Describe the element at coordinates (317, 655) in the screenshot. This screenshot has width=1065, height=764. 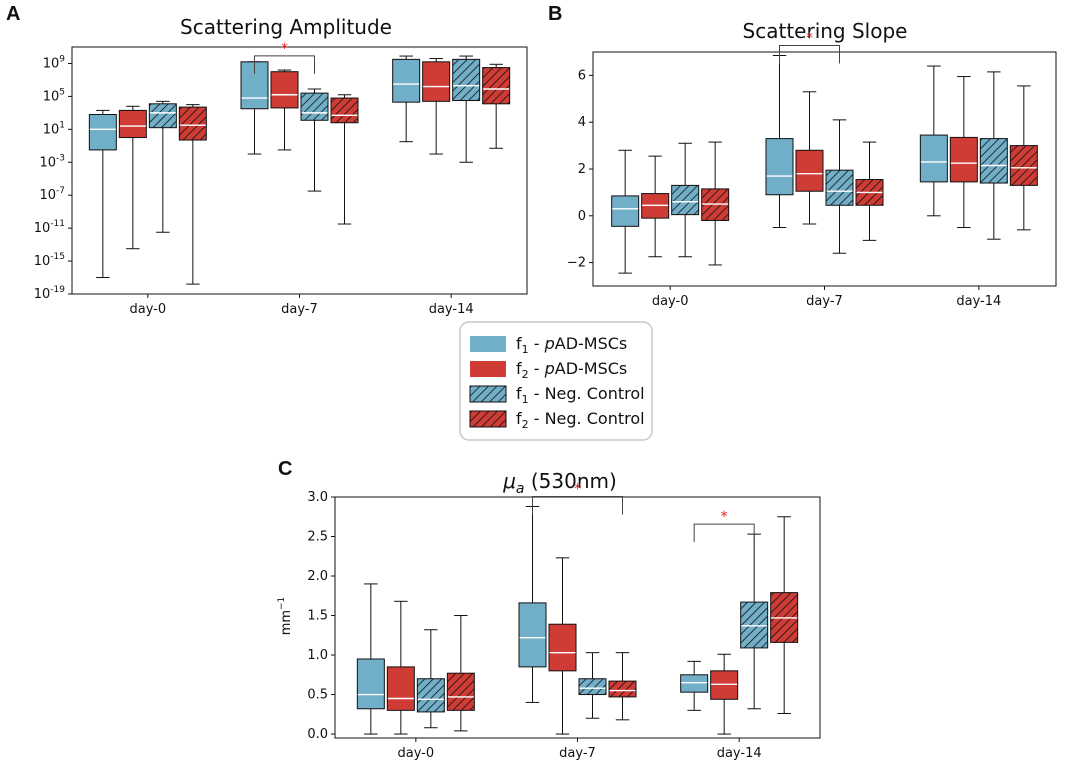
I see `y-tick-label: 1.0` at that location.